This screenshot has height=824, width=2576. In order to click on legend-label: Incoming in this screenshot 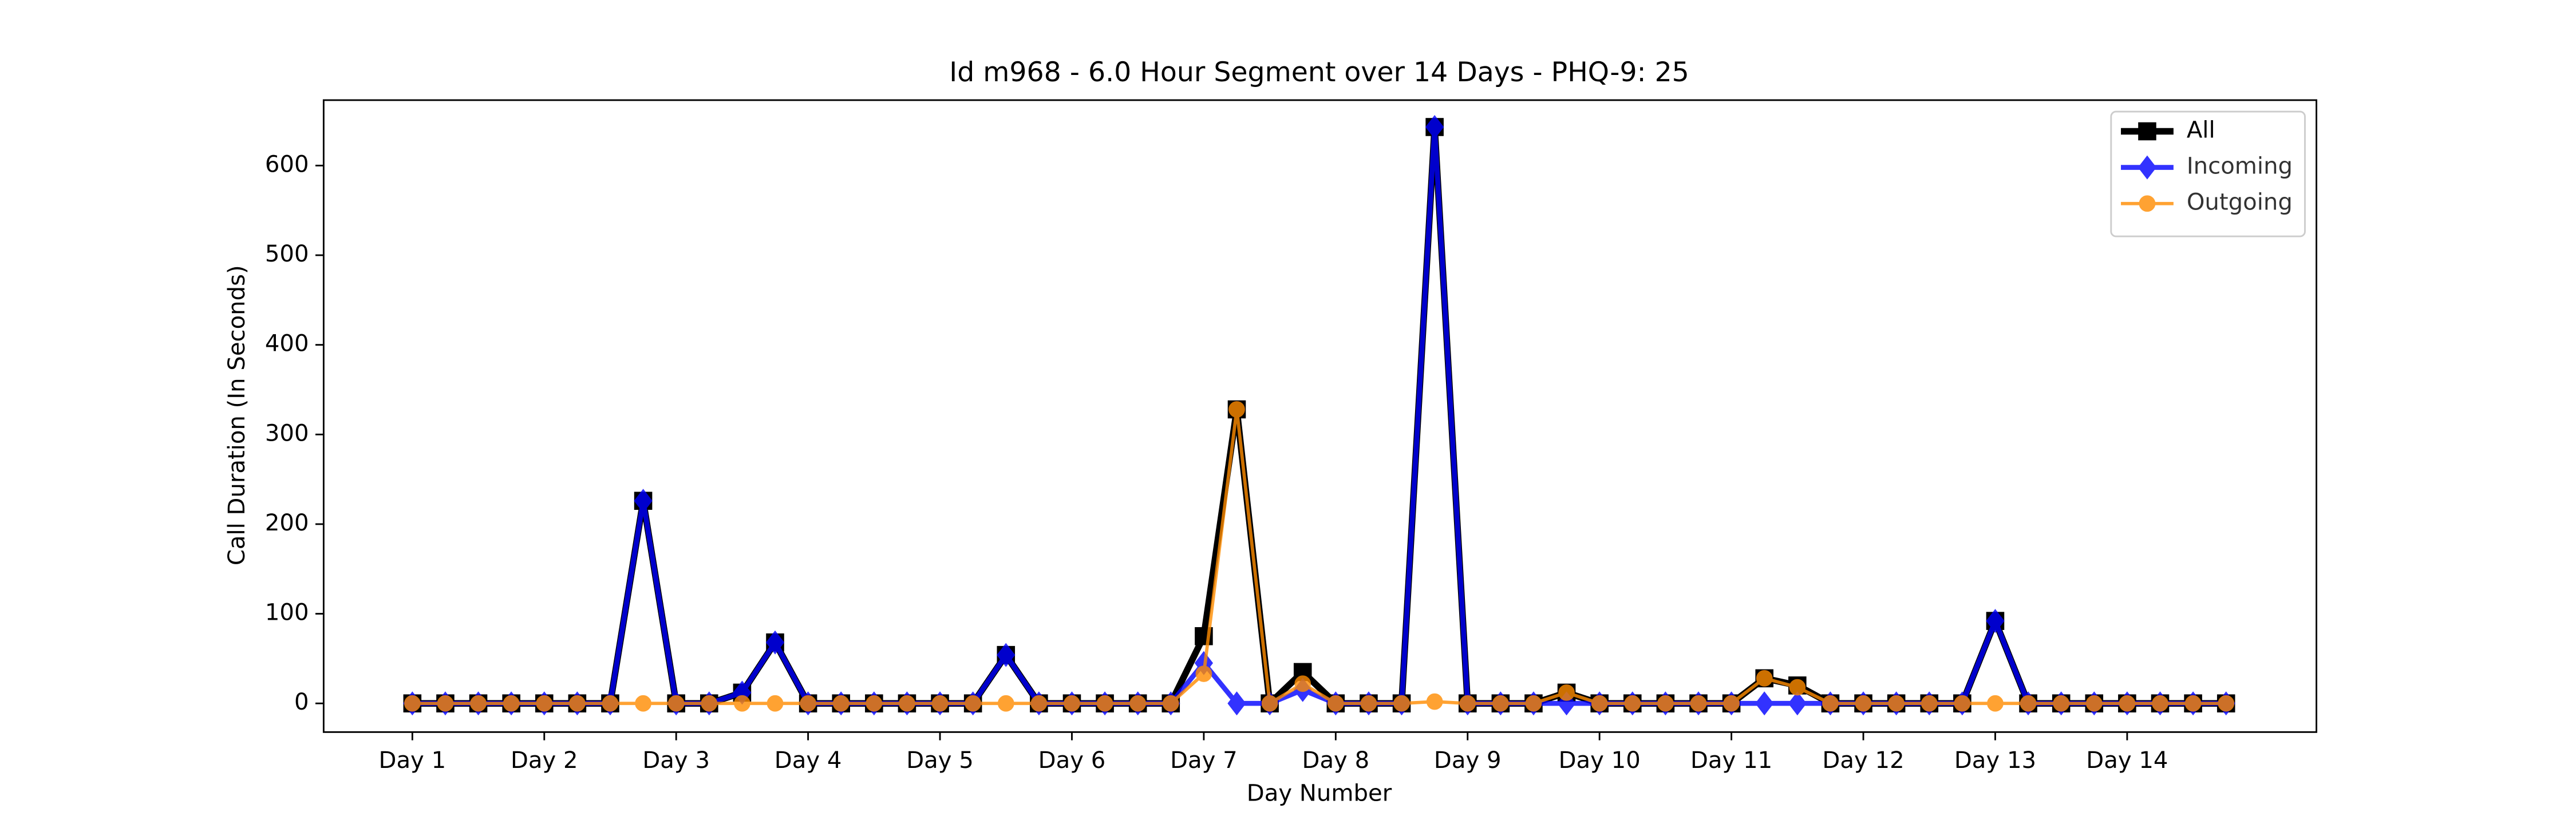, I will do `click(2240, 166)`.